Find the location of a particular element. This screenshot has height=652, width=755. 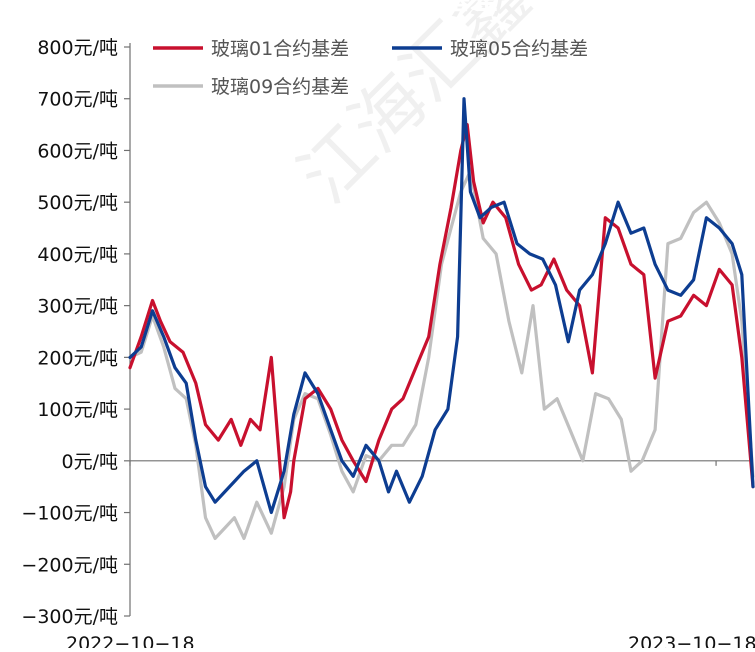

y-tick-label: −300元/吨 is located at coordinates (69, 617).